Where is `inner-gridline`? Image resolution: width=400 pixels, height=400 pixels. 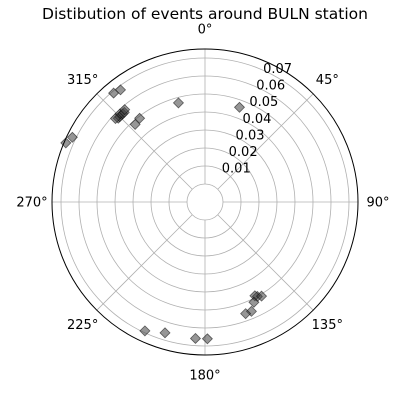 inner-gridline is located at coordinates (205, 202).